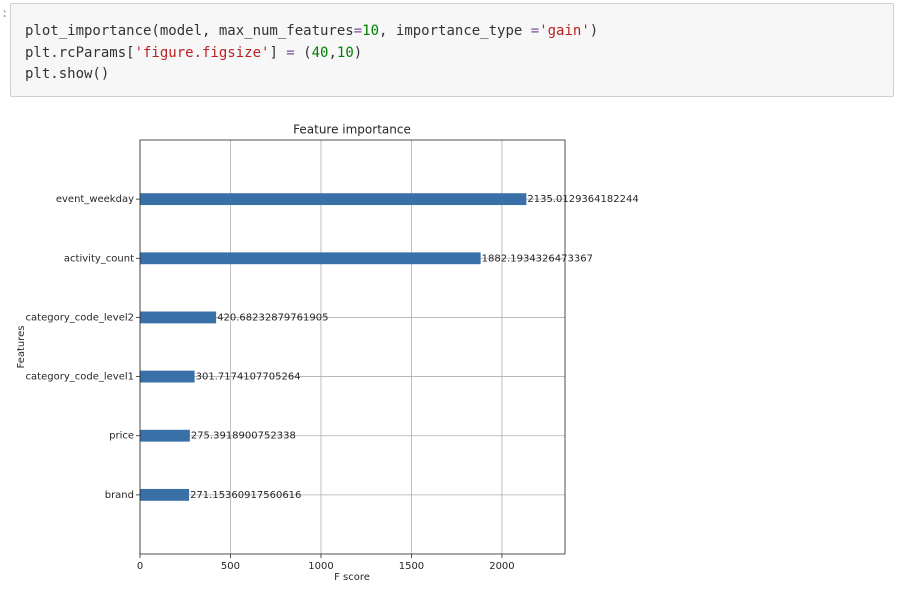 Image resolution: width=900 pixels, height=601 pixels. Describe the element at coordinates (501, 566) in the screenshot. I see `x-tick-label: 2000` at that location.